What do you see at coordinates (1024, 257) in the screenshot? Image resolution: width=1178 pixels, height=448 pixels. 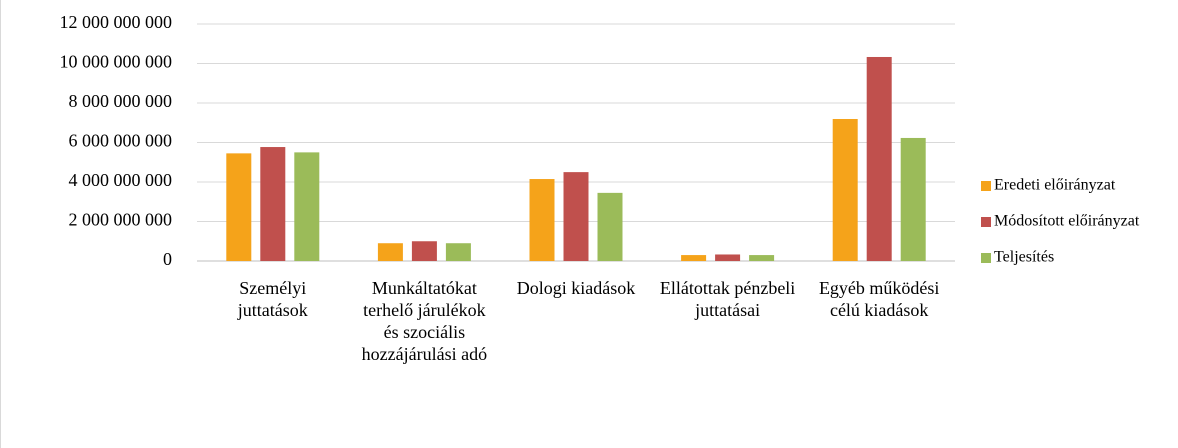 I see `legend-label: Teljesítés` at bounding box center [1024, 257].